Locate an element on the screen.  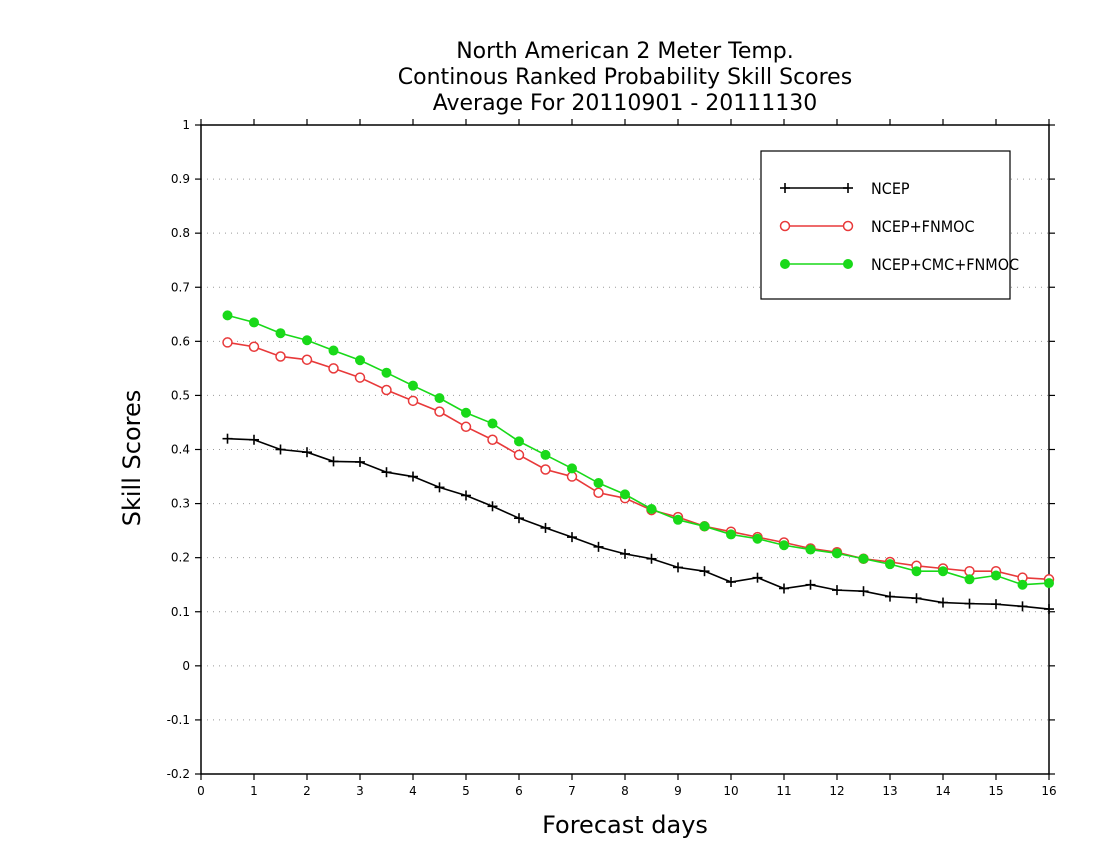
x-tick-label: 16 is located at coordinates (1048, 791).